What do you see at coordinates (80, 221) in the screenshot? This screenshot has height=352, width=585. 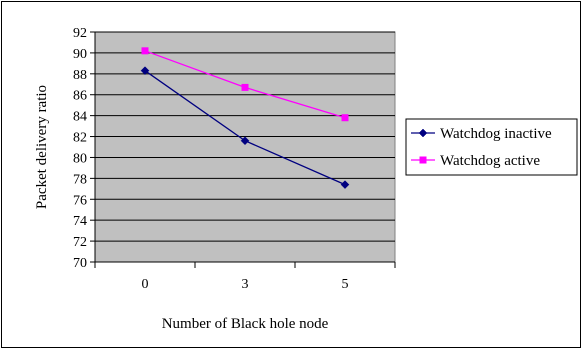 I see `y-tick-label: 74` at bounding box center [80, 221].